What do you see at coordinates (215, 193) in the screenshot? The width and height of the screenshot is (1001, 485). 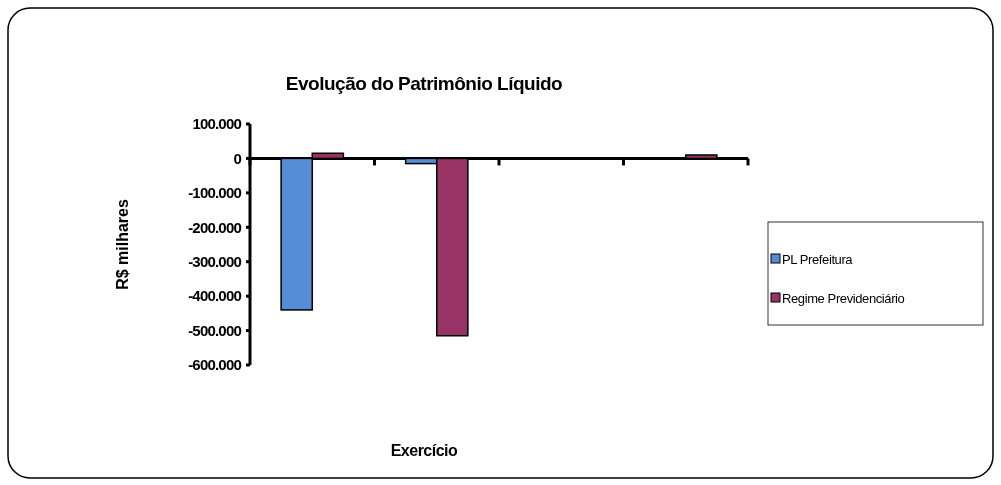 I see `y-tick-label: -100.000` at bounding box center [215, 193].